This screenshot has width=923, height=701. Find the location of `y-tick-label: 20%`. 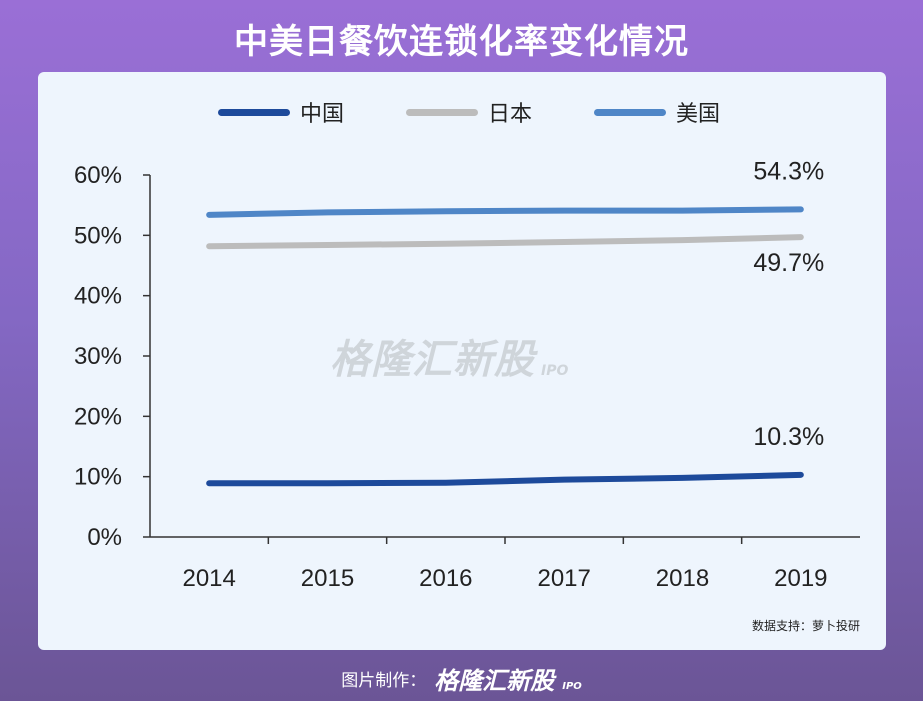

y-tick-label: 20% is located at coordinates (98, 416).